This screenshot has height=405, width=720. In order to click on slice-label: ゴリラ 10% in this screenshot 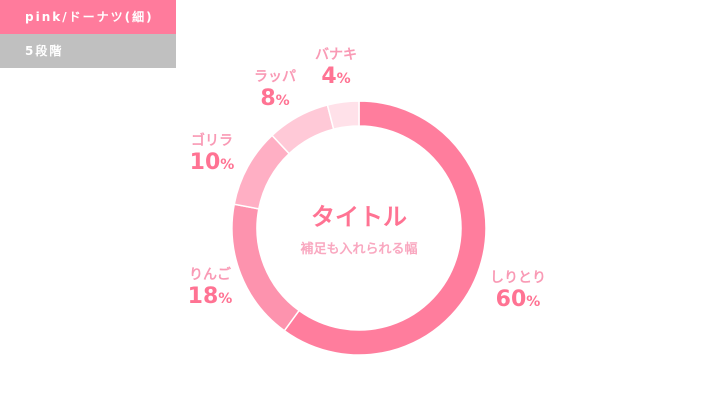, I will do `click(212, 154)`.